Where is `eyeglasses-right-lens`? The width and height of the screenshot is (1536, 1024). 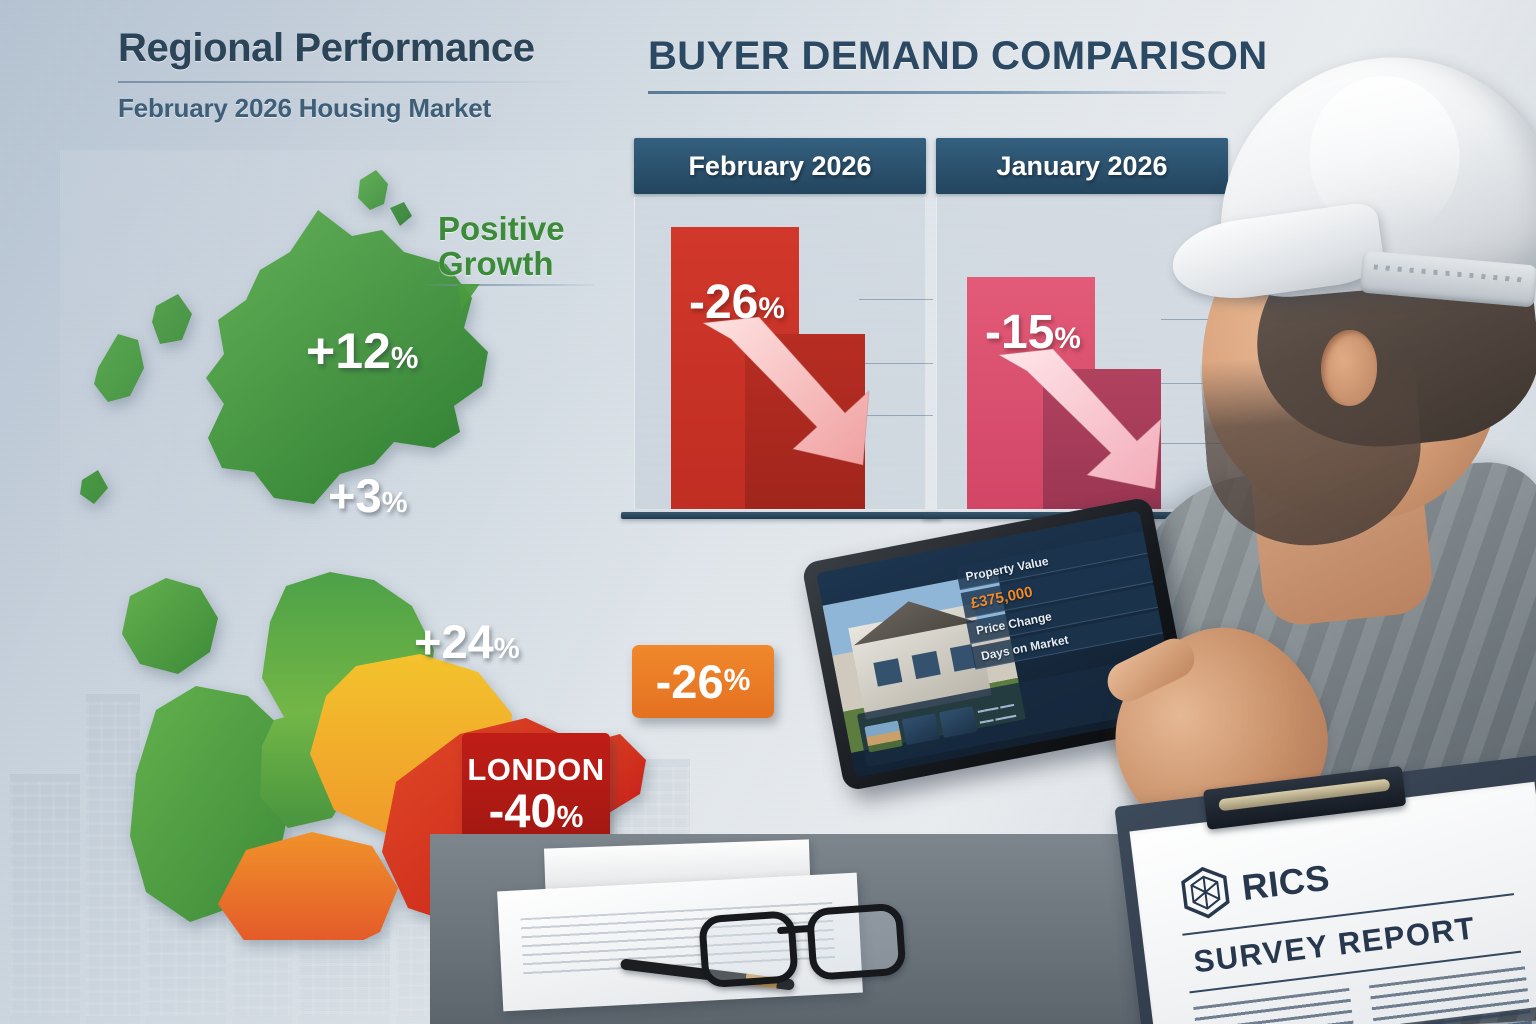 eyeglasses-right-lens is located at coordinates (856, 941).